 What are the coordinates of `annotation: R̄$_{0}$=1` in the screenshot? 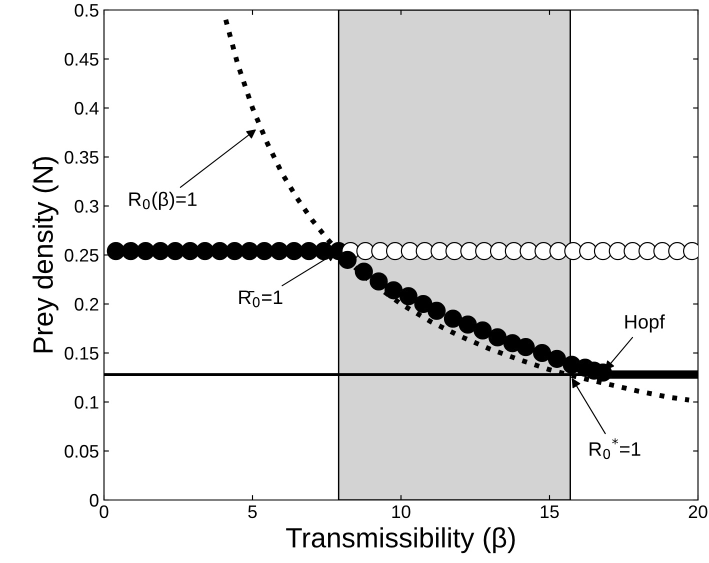 It's located at (260, 299).